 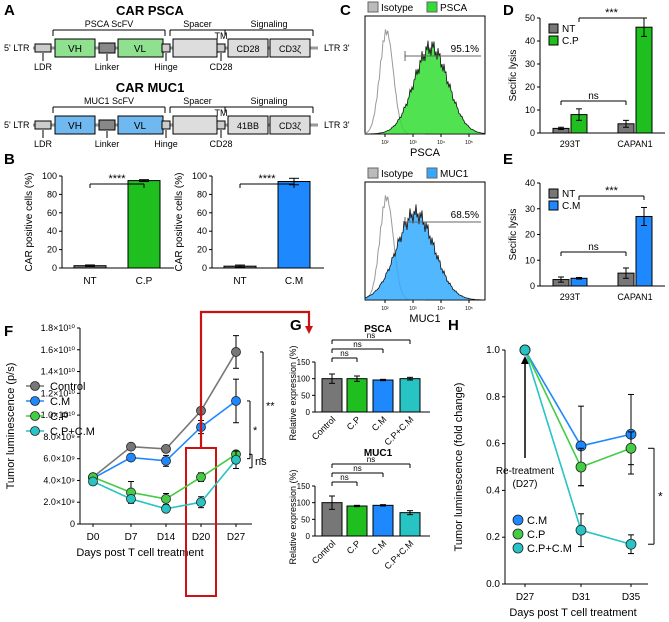 What do you see at coordinates (553, 40) in the screenshot?
I see `d-legend-swatch` at bounding box center [553, 40].